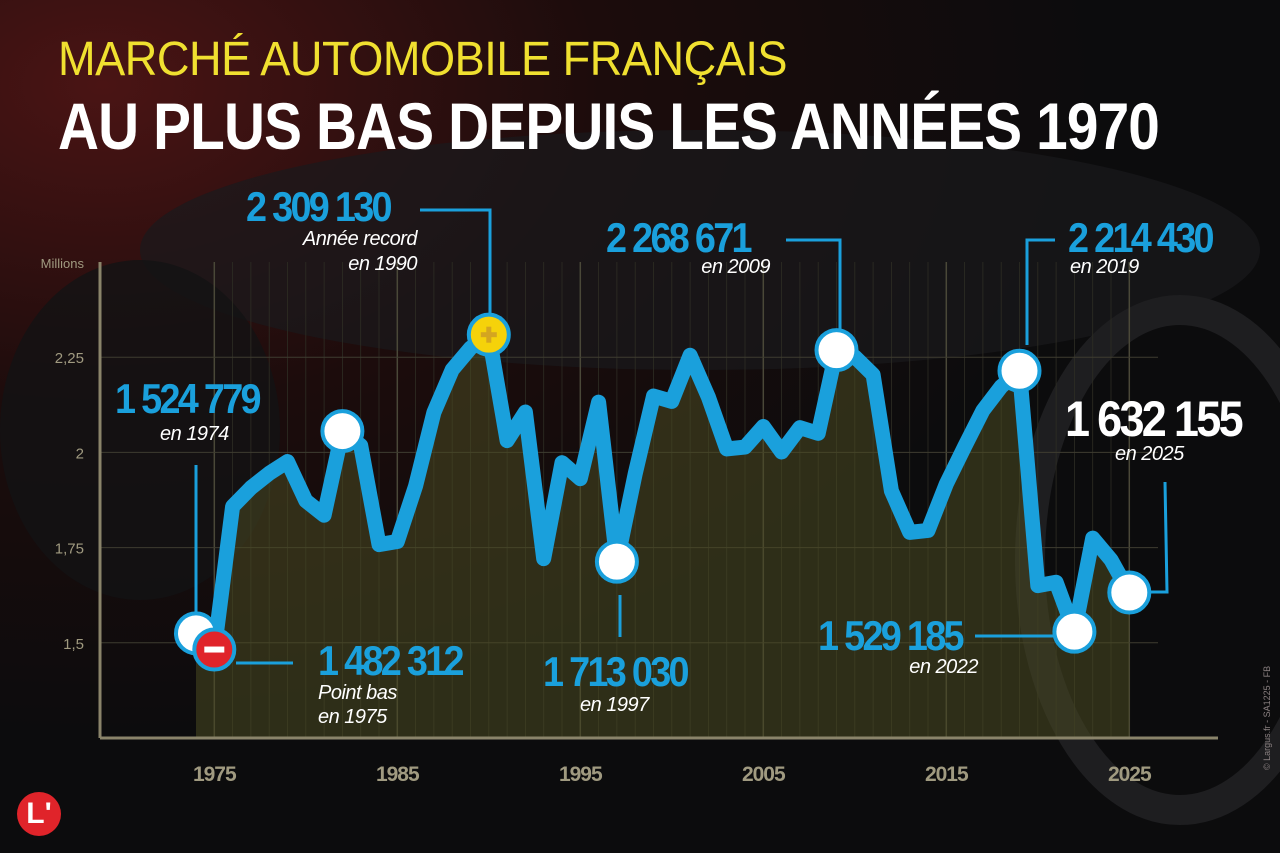 This screenshot has width=1280, height=853. What do you see at coordinates (616, 561) in the screenshot?
I see `data-marker-1997` at bounding box center [616, 561].